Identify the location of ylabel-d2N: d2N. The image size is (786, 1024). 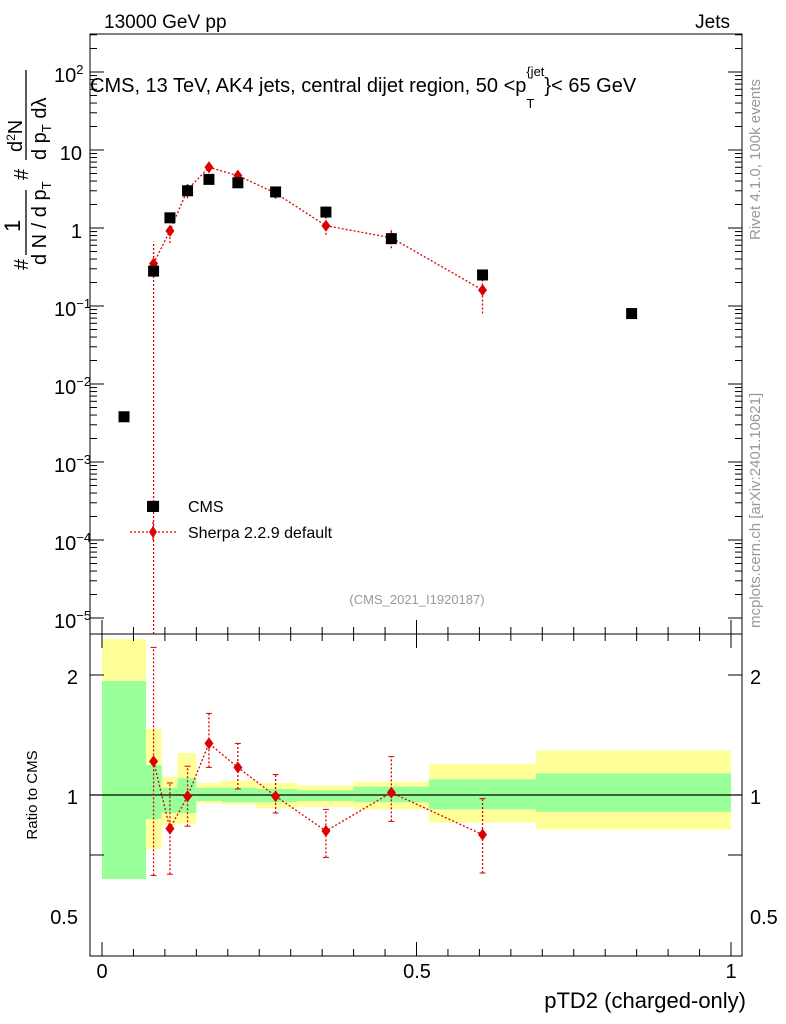
(15, 136).